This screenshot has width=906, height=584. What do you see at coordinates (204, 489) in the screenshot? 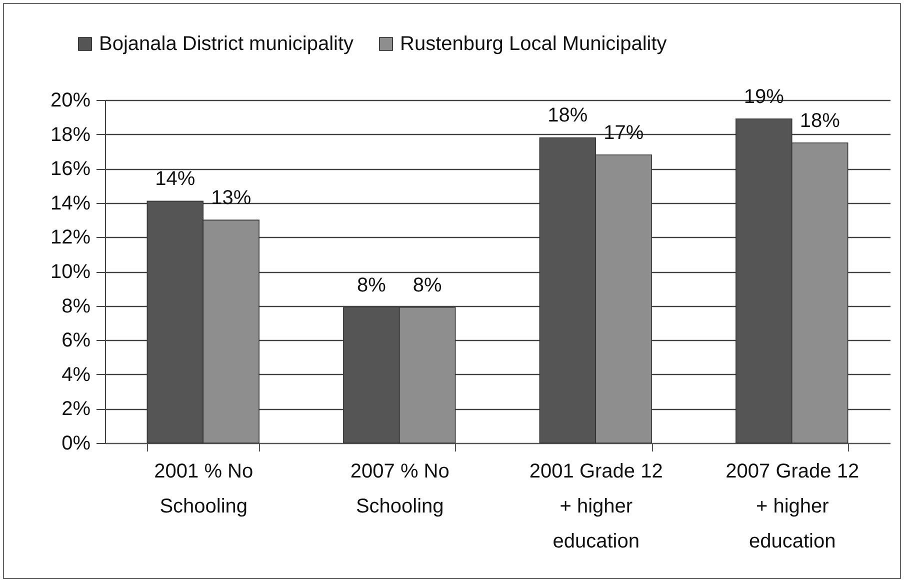
I see `x-tick-label: 2001 % No Schooling` at bounding box center [204, 489].